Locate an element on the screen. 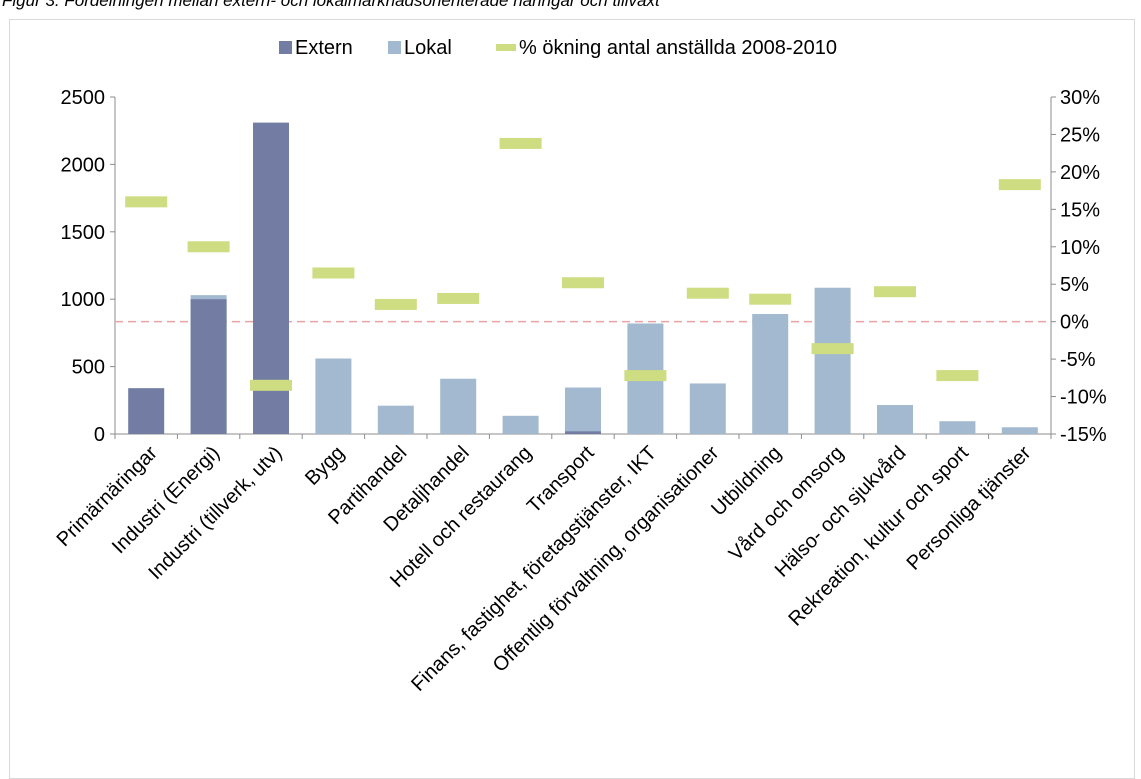 Image resolution: width=1141 pixels, height=779 pixels. bar-lokal-hotell-och-restaurang is located at coordinates (520, 424).